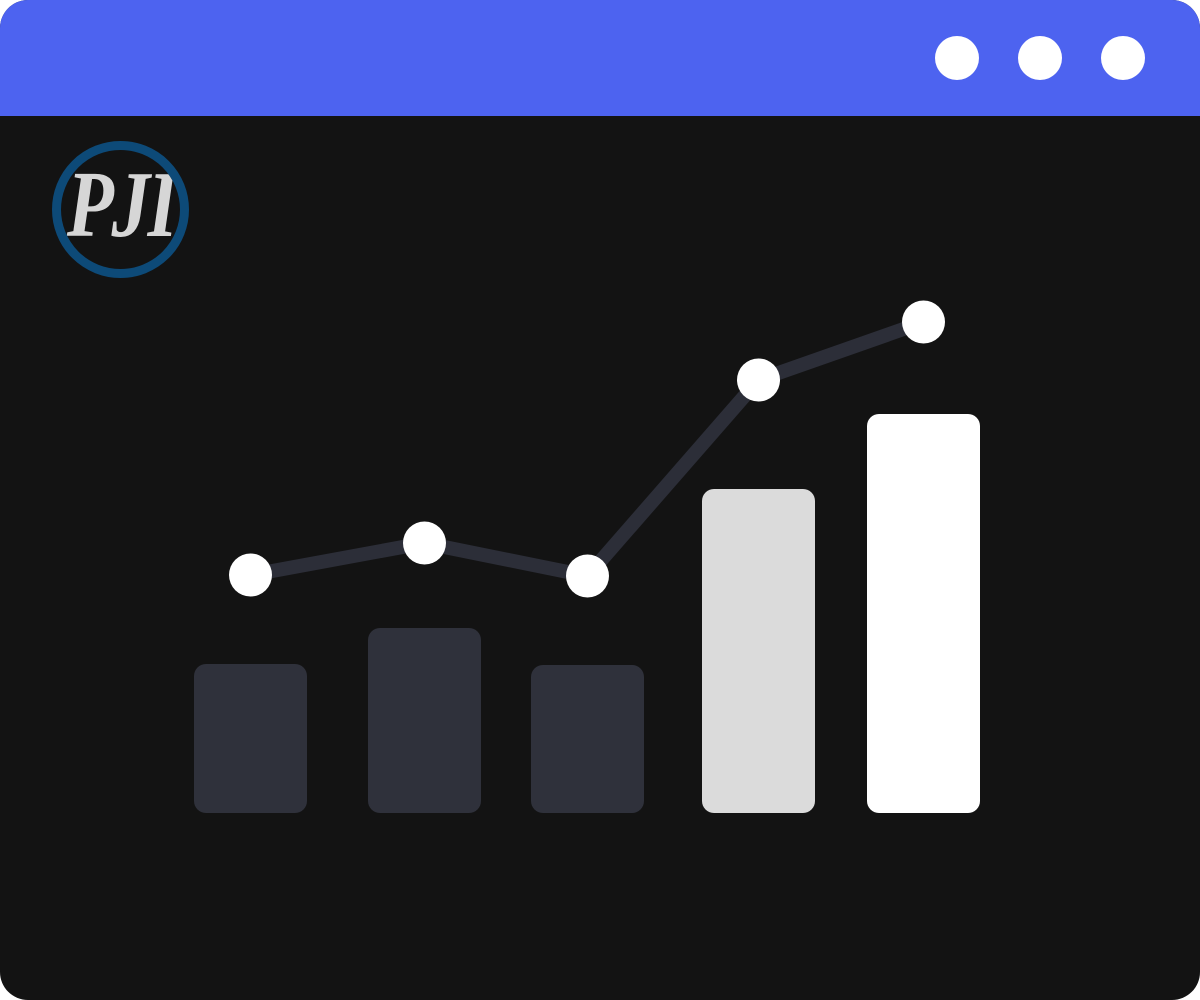 The width and height of the screenshot is (1200, 1000). I want to click on pji-logo: PJI, so click(120, 209).